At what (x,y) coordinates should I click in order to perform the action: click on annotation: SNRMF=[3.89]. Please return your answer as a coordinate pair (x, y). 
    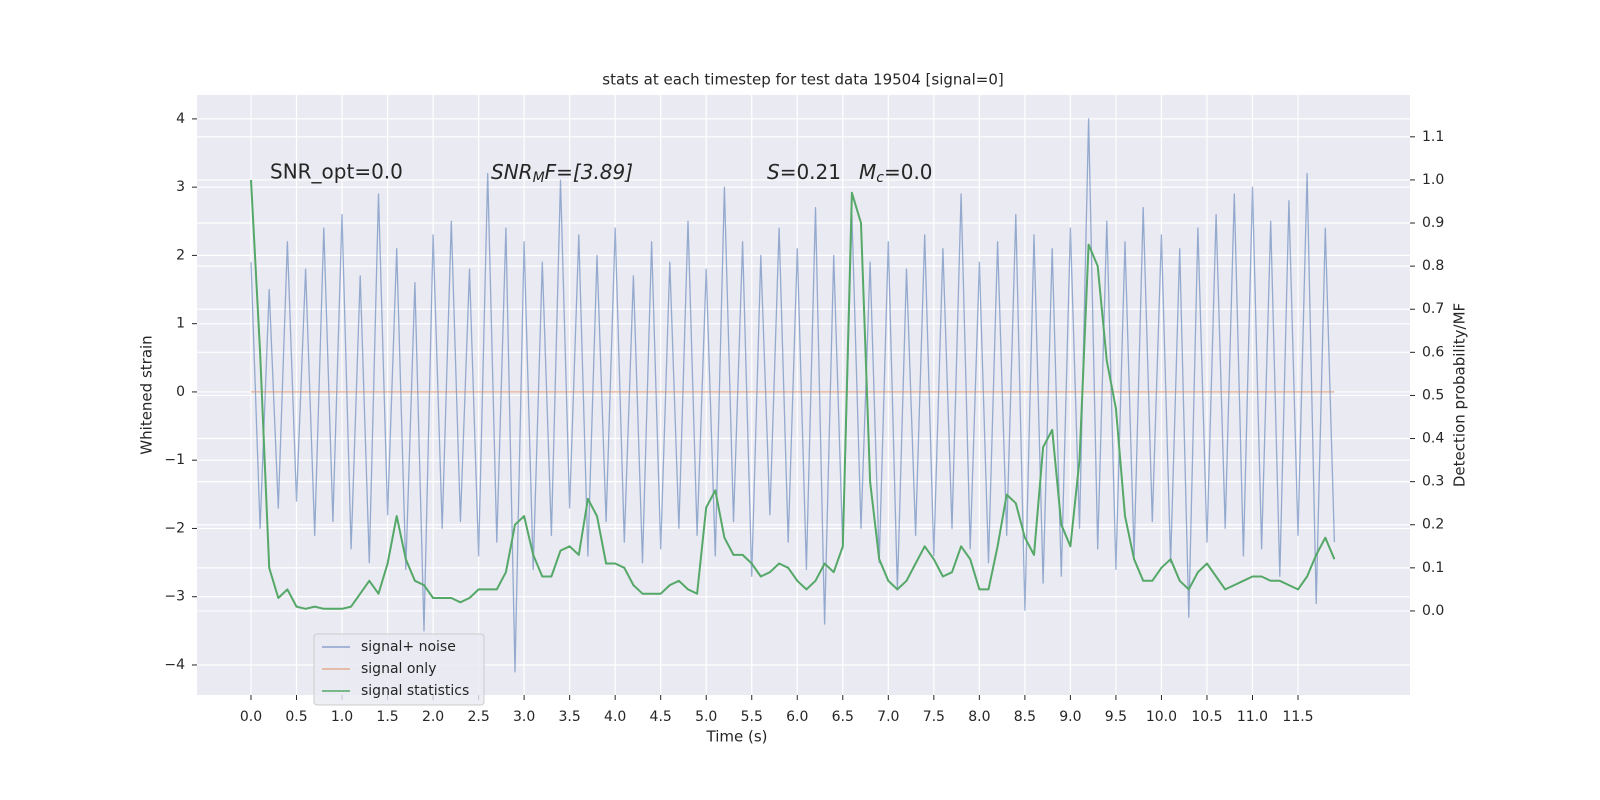
    Looking at the image, I should click on (562, 173).